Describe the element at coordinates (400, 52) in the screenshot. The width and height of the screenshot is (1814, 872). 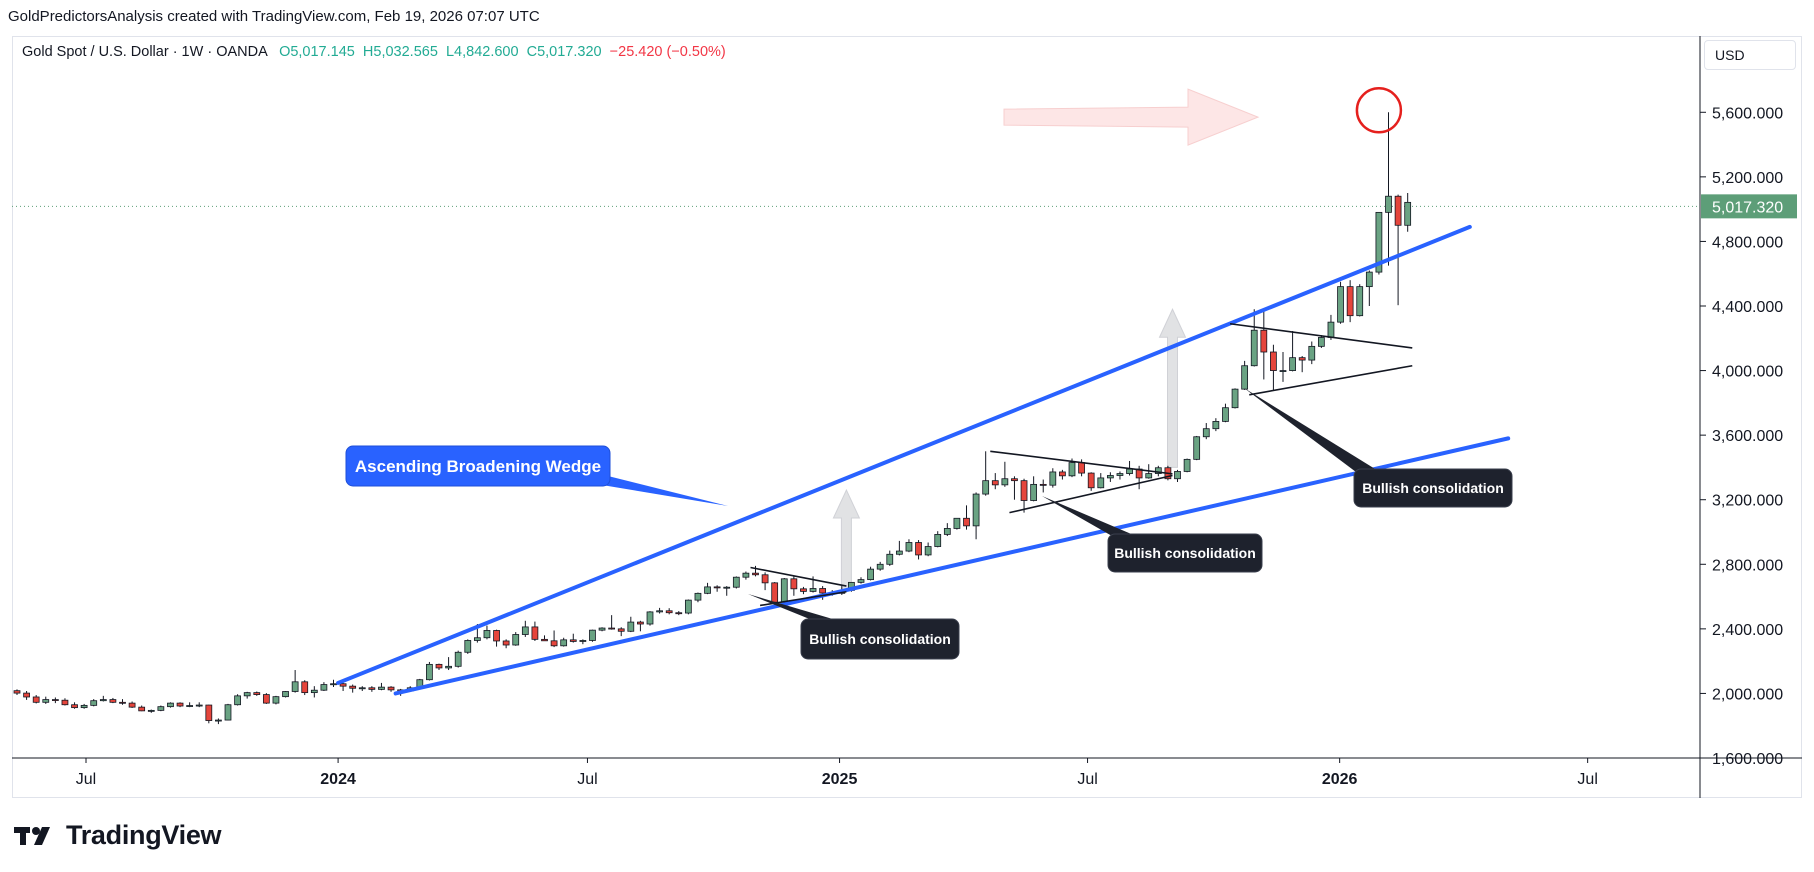
I see `high-value: H5,032.565` at that location.